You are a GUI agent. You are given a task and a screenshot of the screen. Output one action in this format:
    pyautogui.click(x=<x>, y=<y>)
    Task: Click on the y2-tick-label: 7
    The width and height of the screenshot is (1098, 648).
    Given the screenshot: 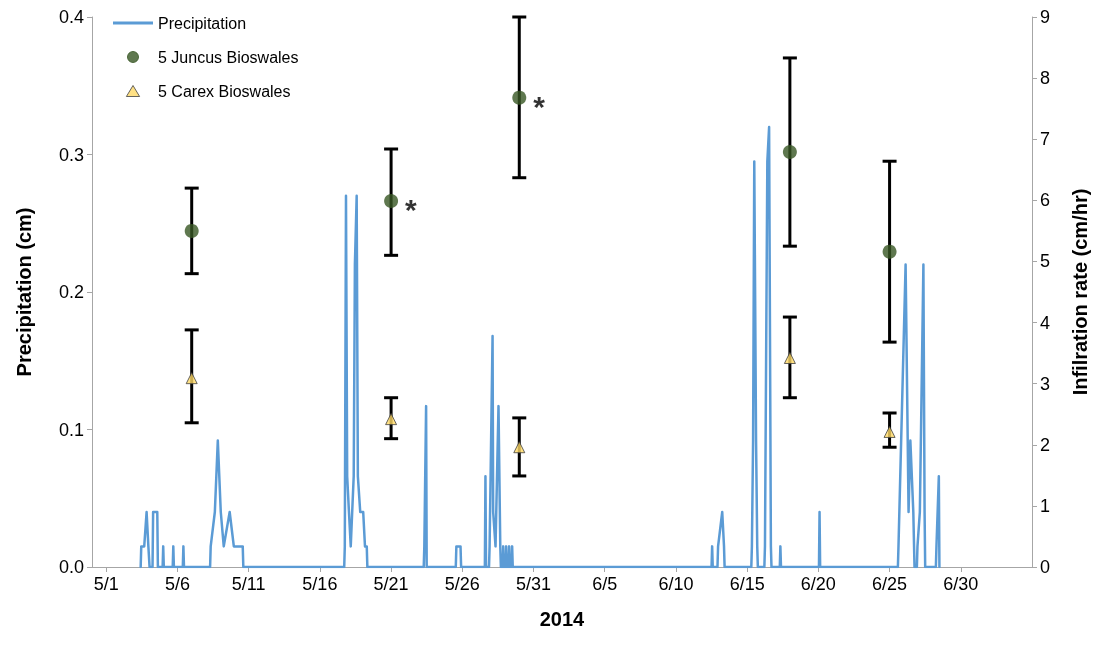 What is the action you would take?
    pyautogui.click(x=1045, y=139)
    